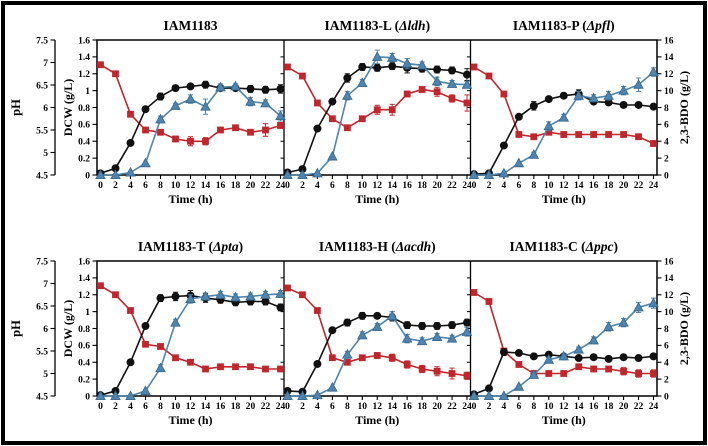  Describe the element at coordinates (377, 332) in the screenshot. I see `ph-series` at that location.